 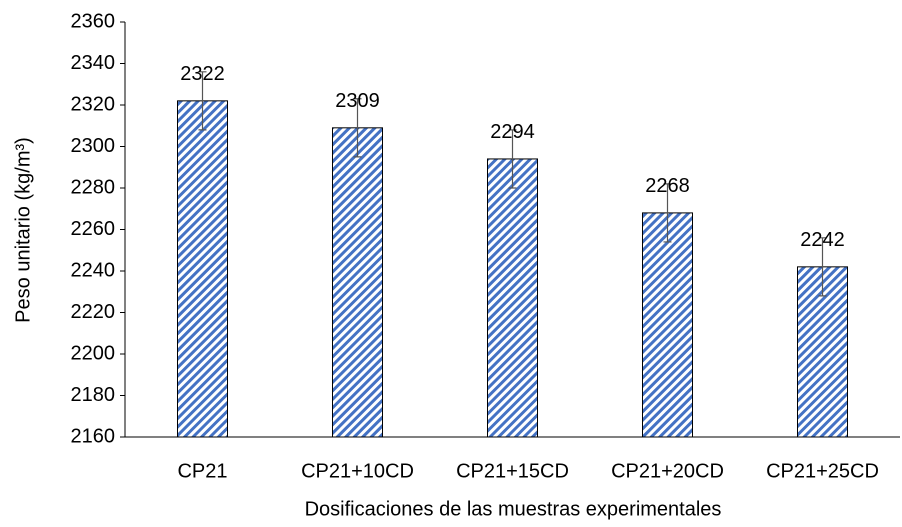 What do you see at coordinates (93, 353) in the screenshot?
I see `y-tick-label: 2200` at bounding box center [93, 353].